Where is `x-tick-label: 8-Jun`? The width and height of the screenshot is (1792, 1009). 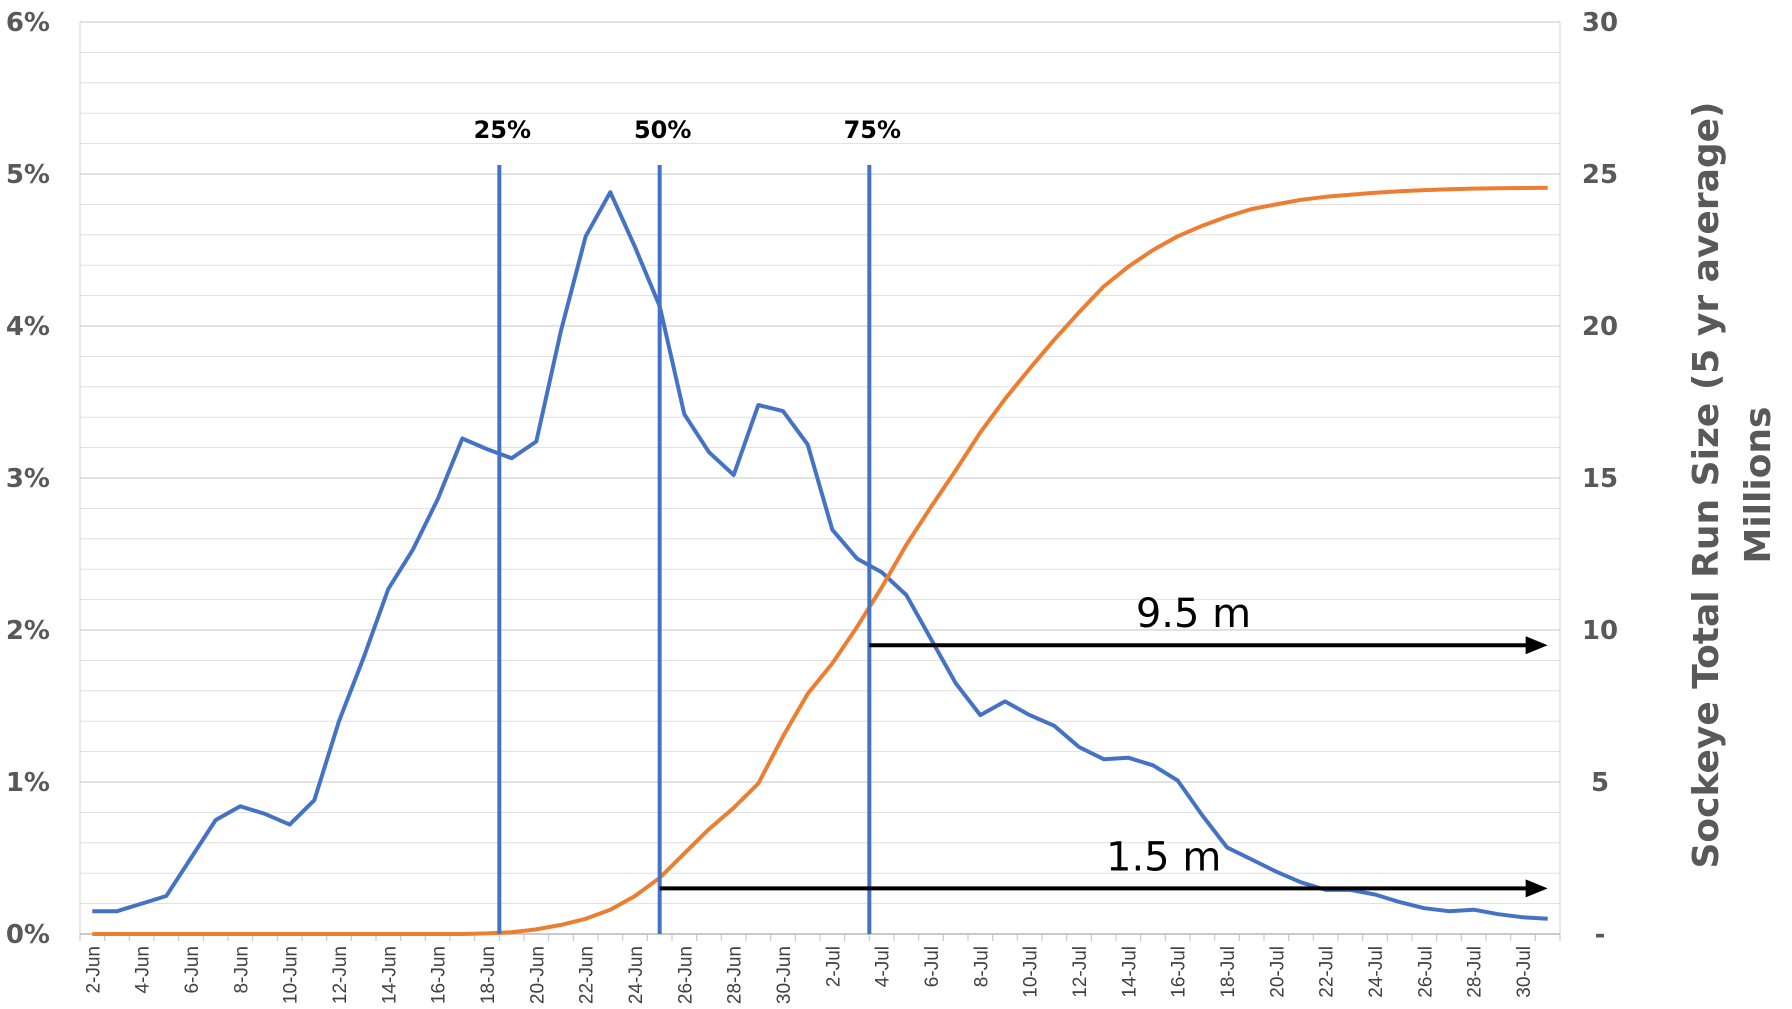
x-tick-label: 8-Jun is located at coordinates (241, 970).